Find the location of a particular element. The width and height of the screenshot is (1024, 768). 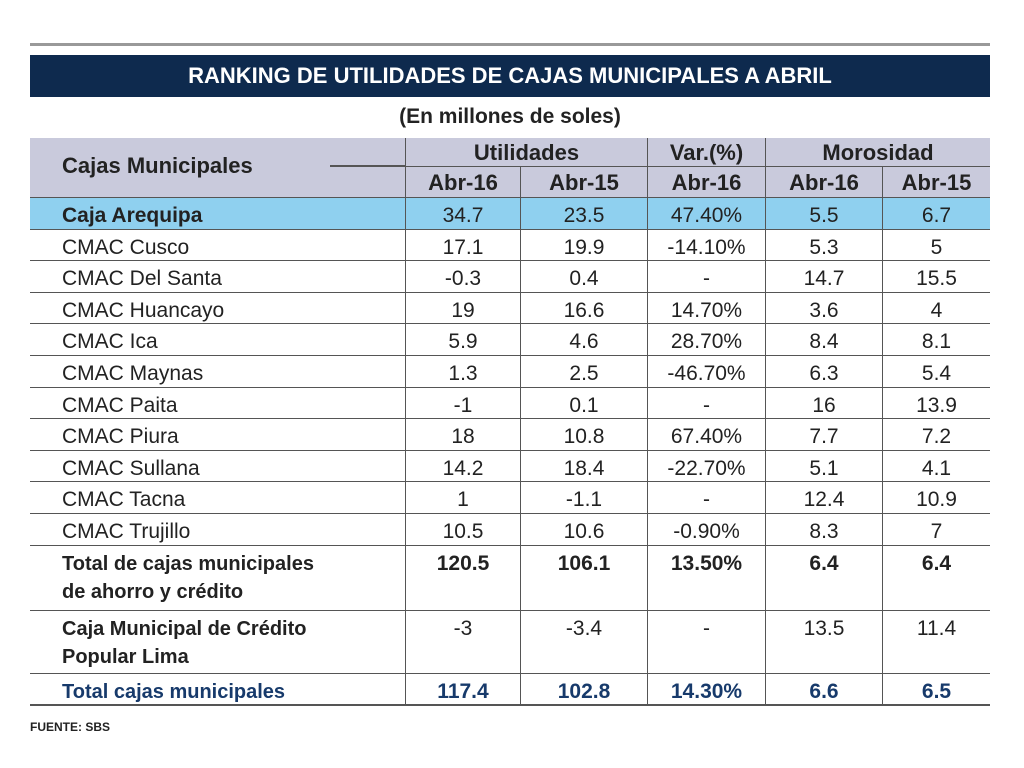

header-group: Var.(%) is located at coordinates (706, 152).